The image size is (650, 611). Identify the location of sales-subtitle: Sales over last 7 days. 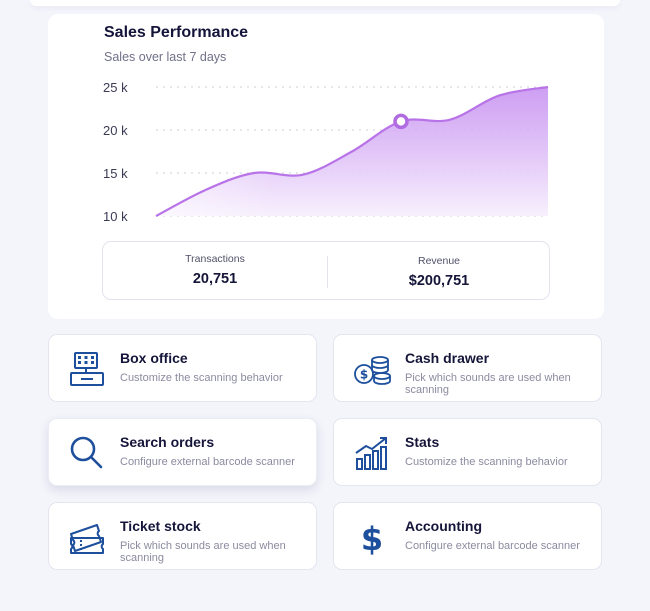
(165, 57).